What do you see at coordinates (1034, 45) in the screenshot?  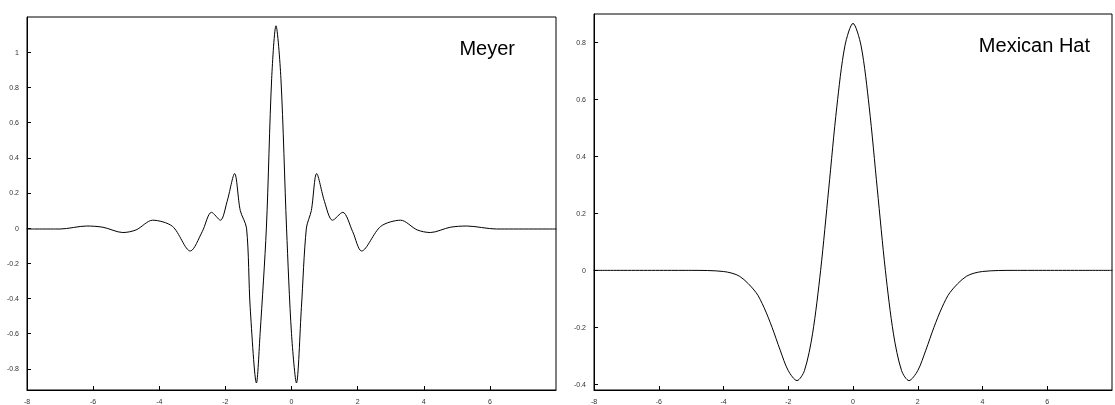 I see `text: Mexican Hat` at bounding box center [1034, 45].